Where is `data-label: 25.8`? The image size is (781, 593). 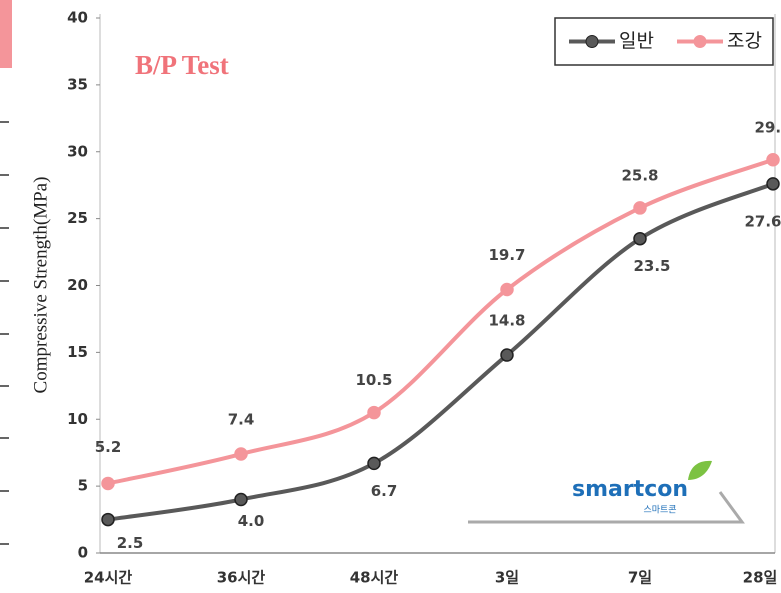
data-label: 25.8 is located at coordinates (639, 175).